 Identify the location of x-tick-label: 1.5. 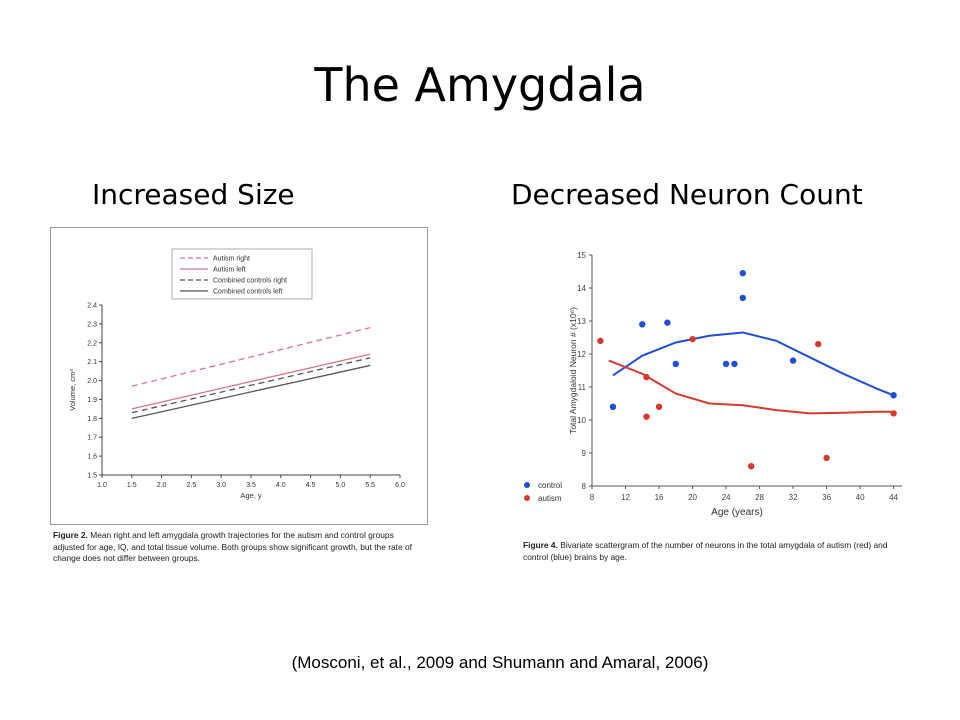
(132, 485).